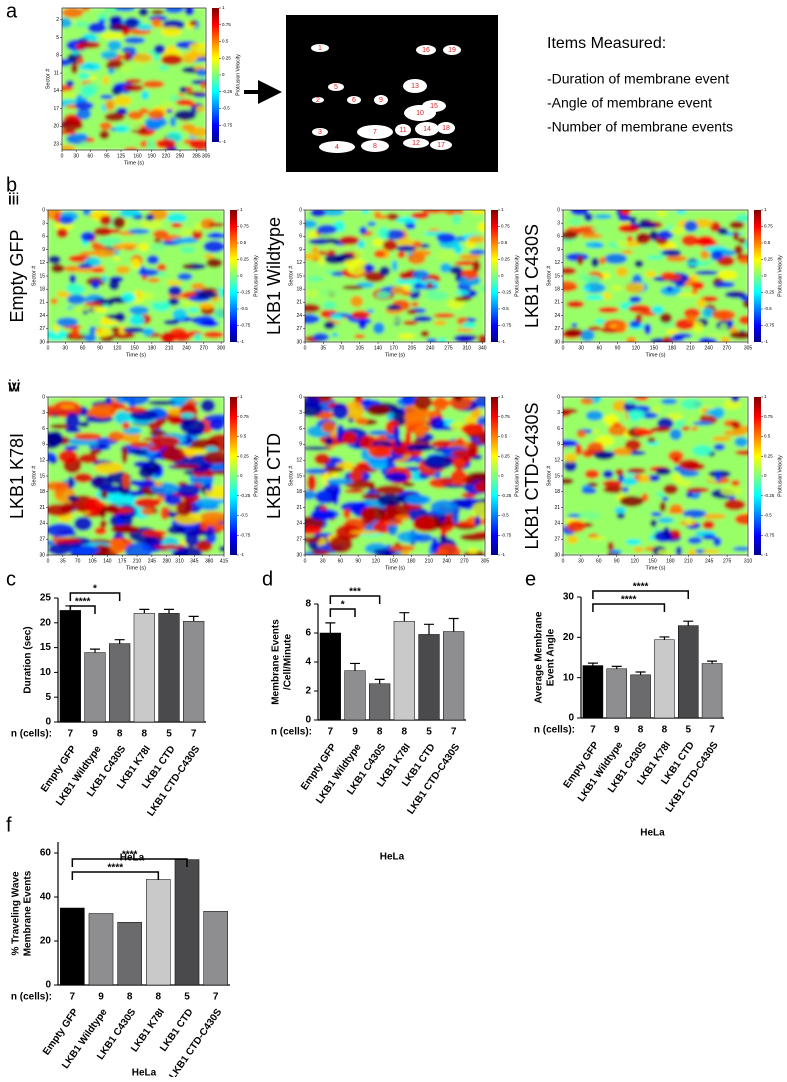 The width and height of the screenshot is (787, 1082). I want to click on x-tick-label: 120, so click(634, 561).